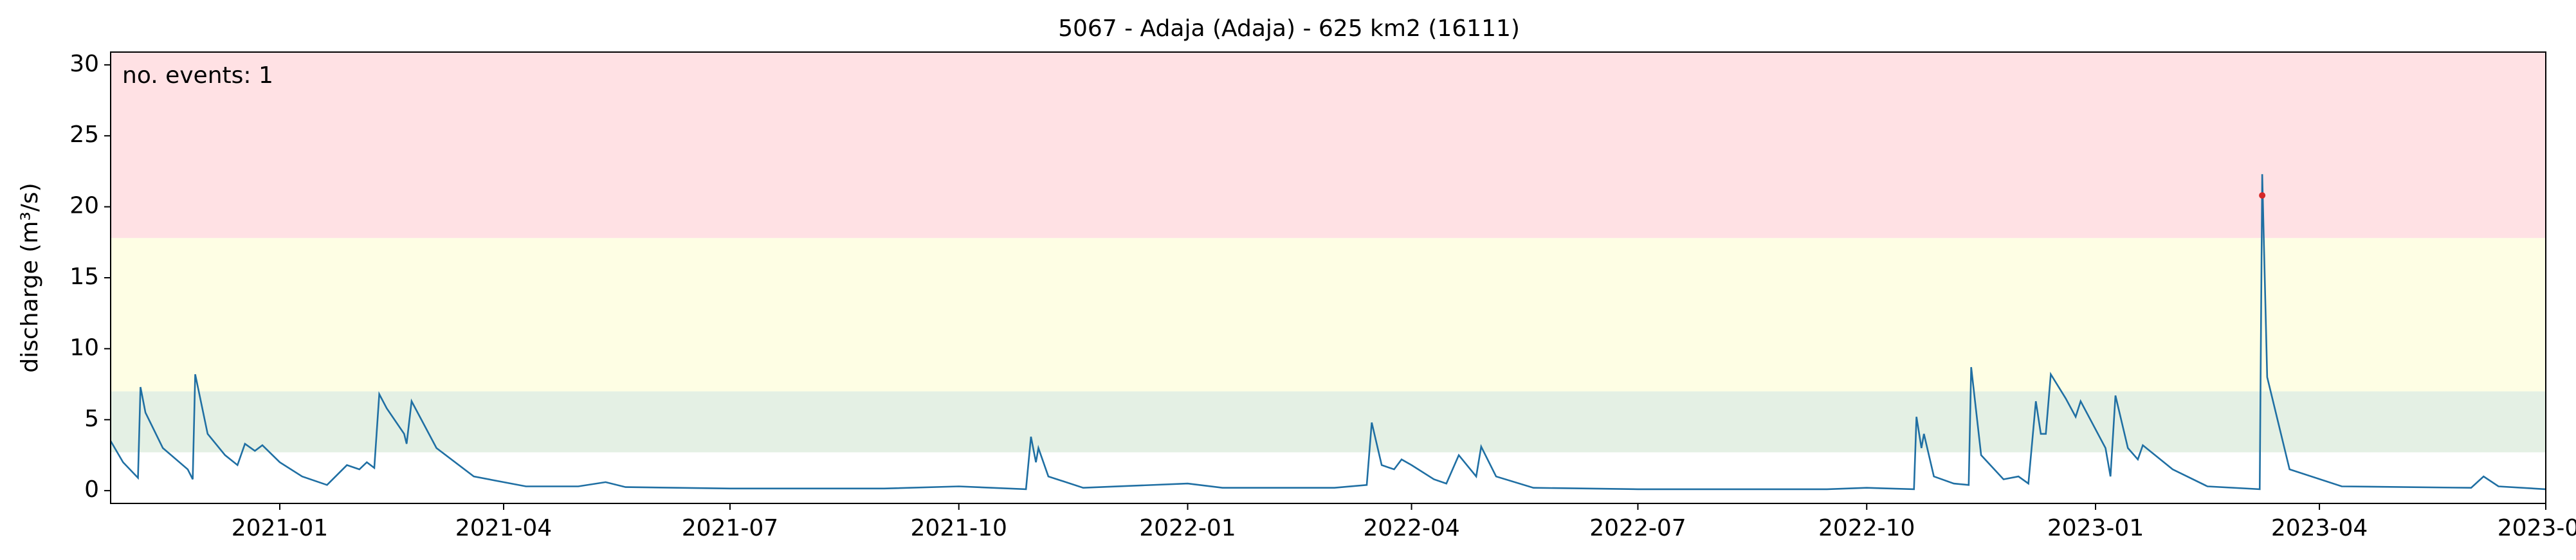 The height and width of the screenshot is (560, 2576). What do you see at coordinates (1328, 422) in the screenshot?
I see `threshold-band` at bounding box center [1328, 422].